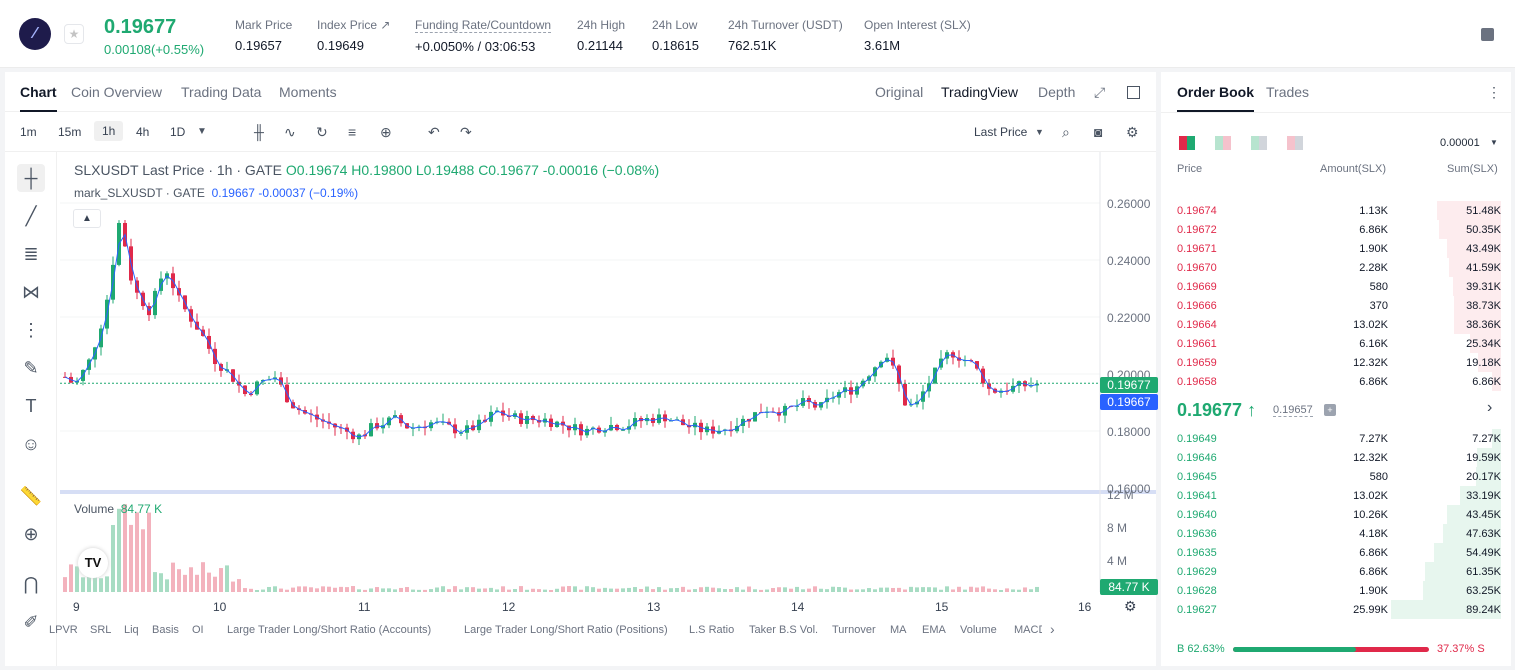  What do you see at coordinates (1339, 305) in the screenshot?
I see `ask-row: 0.19666 370 38.73K` at bounding box center [1339, 305].